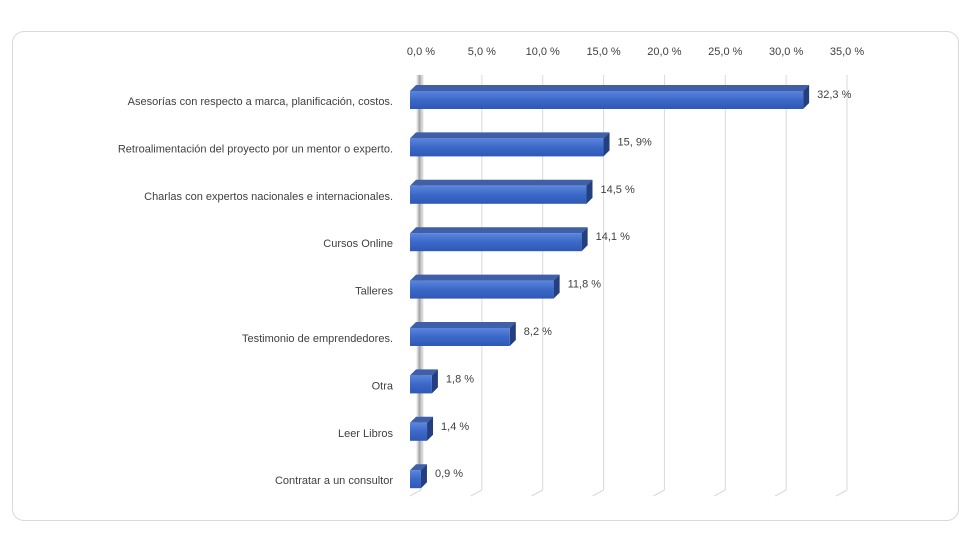 Image resolution: width=972 pixels, height=550 pixels. I want to click on data-label: 14,5 %, so click(617, 190).